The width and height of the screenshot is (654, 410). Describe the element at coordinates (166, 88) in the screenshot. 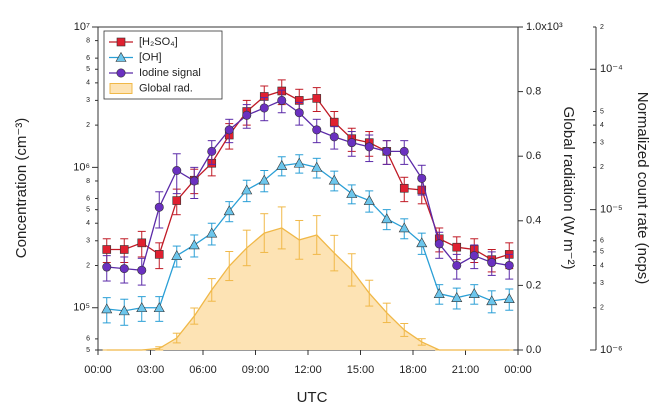

I see `legend-label: Global rad.` at that location.